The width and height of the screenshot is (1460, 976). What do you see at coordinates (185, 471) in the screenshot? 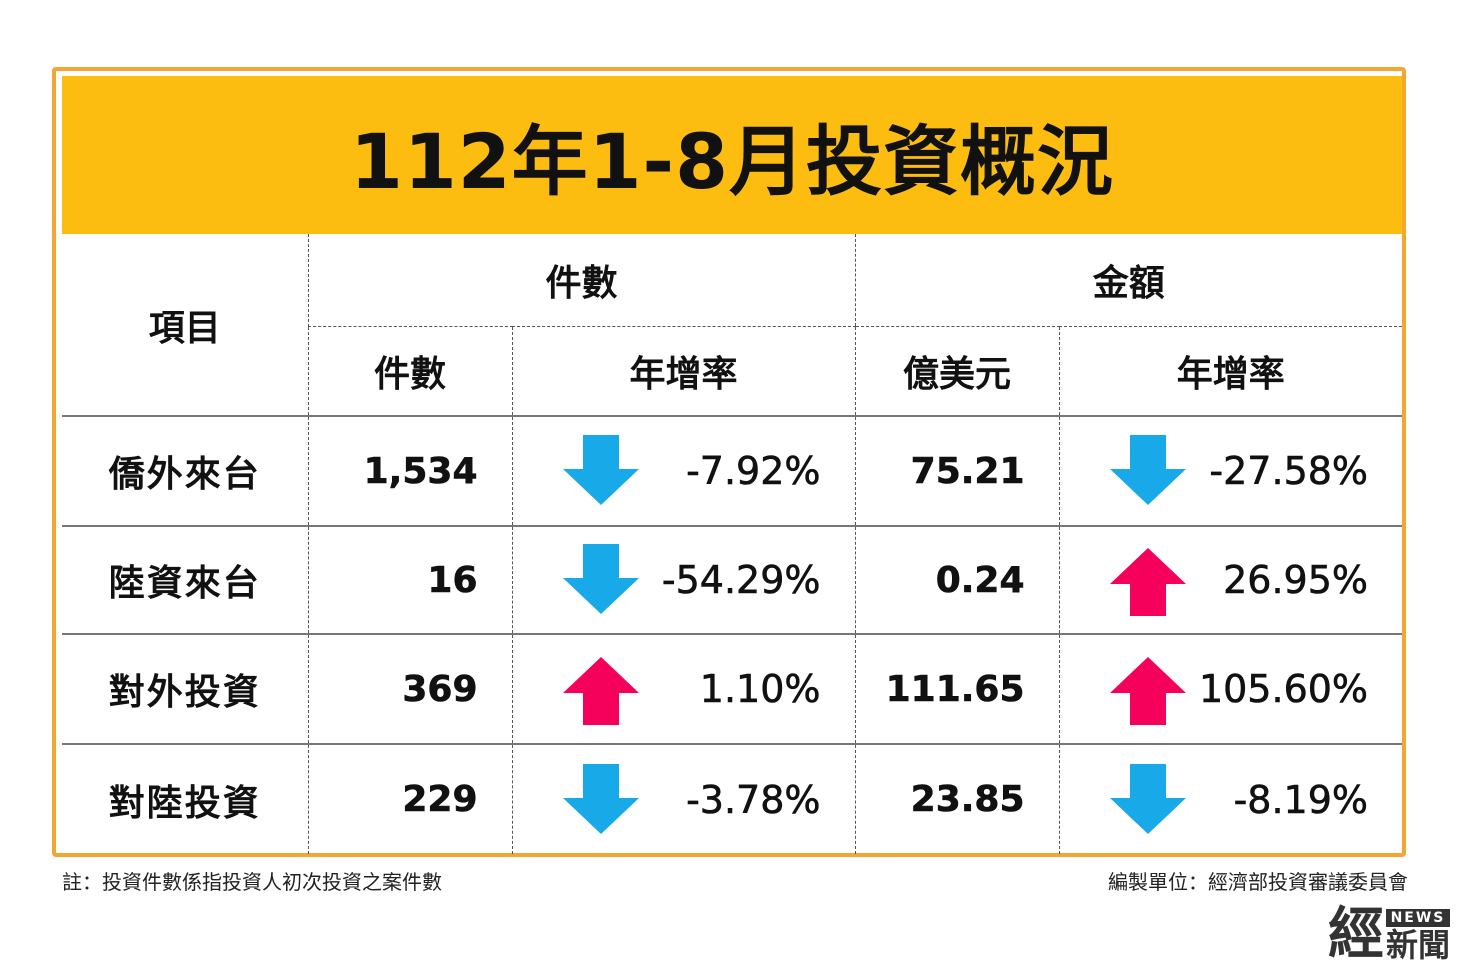
I see `row-item-label: 僑外來台` at bounding box center [185, 471].